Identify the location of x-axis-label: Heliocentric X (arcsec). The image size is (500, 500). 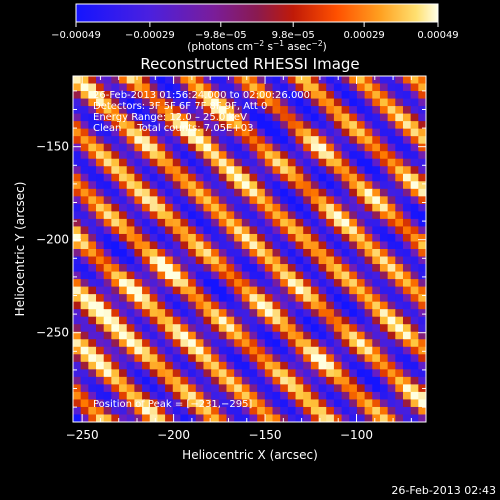
(250, 455).